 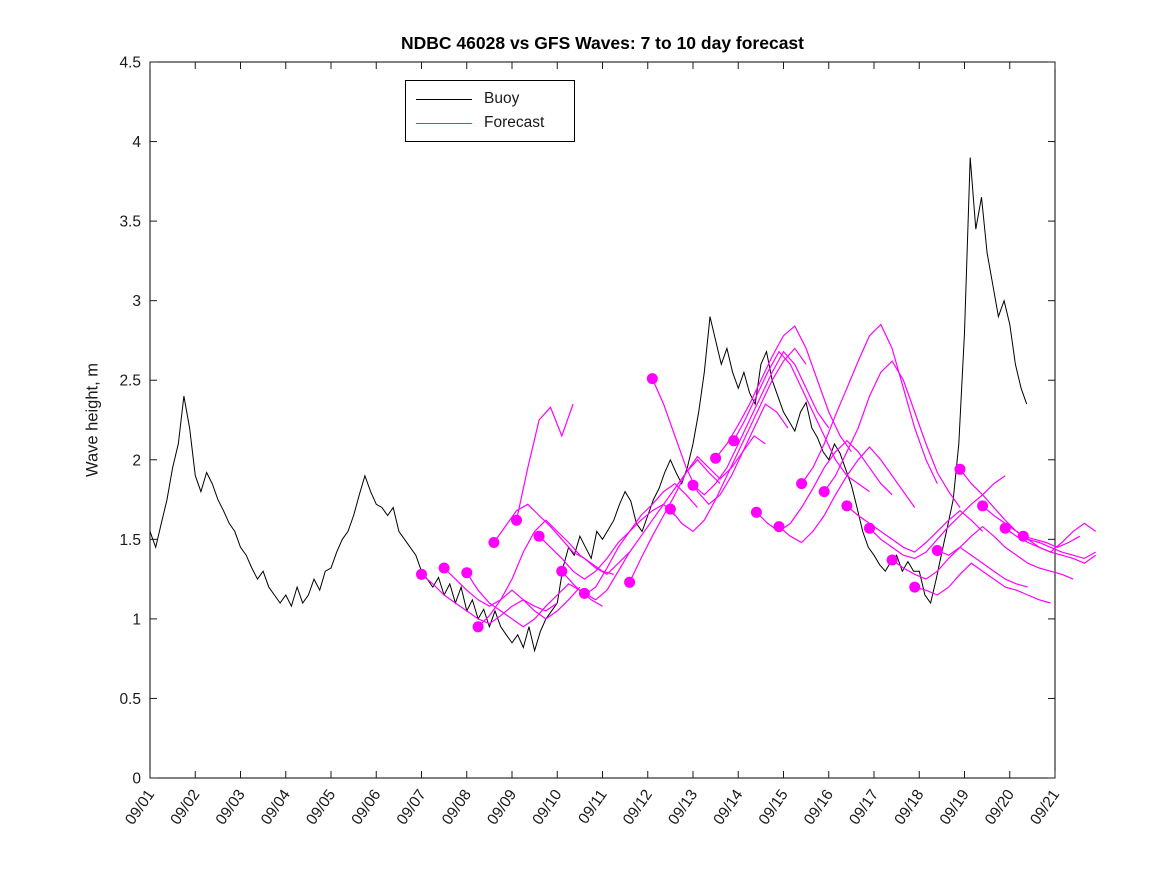 What do you see at coordinates (136, 460) in the screenshot?
I see `y-tick-label: 2` at bounding box center [136, 460].